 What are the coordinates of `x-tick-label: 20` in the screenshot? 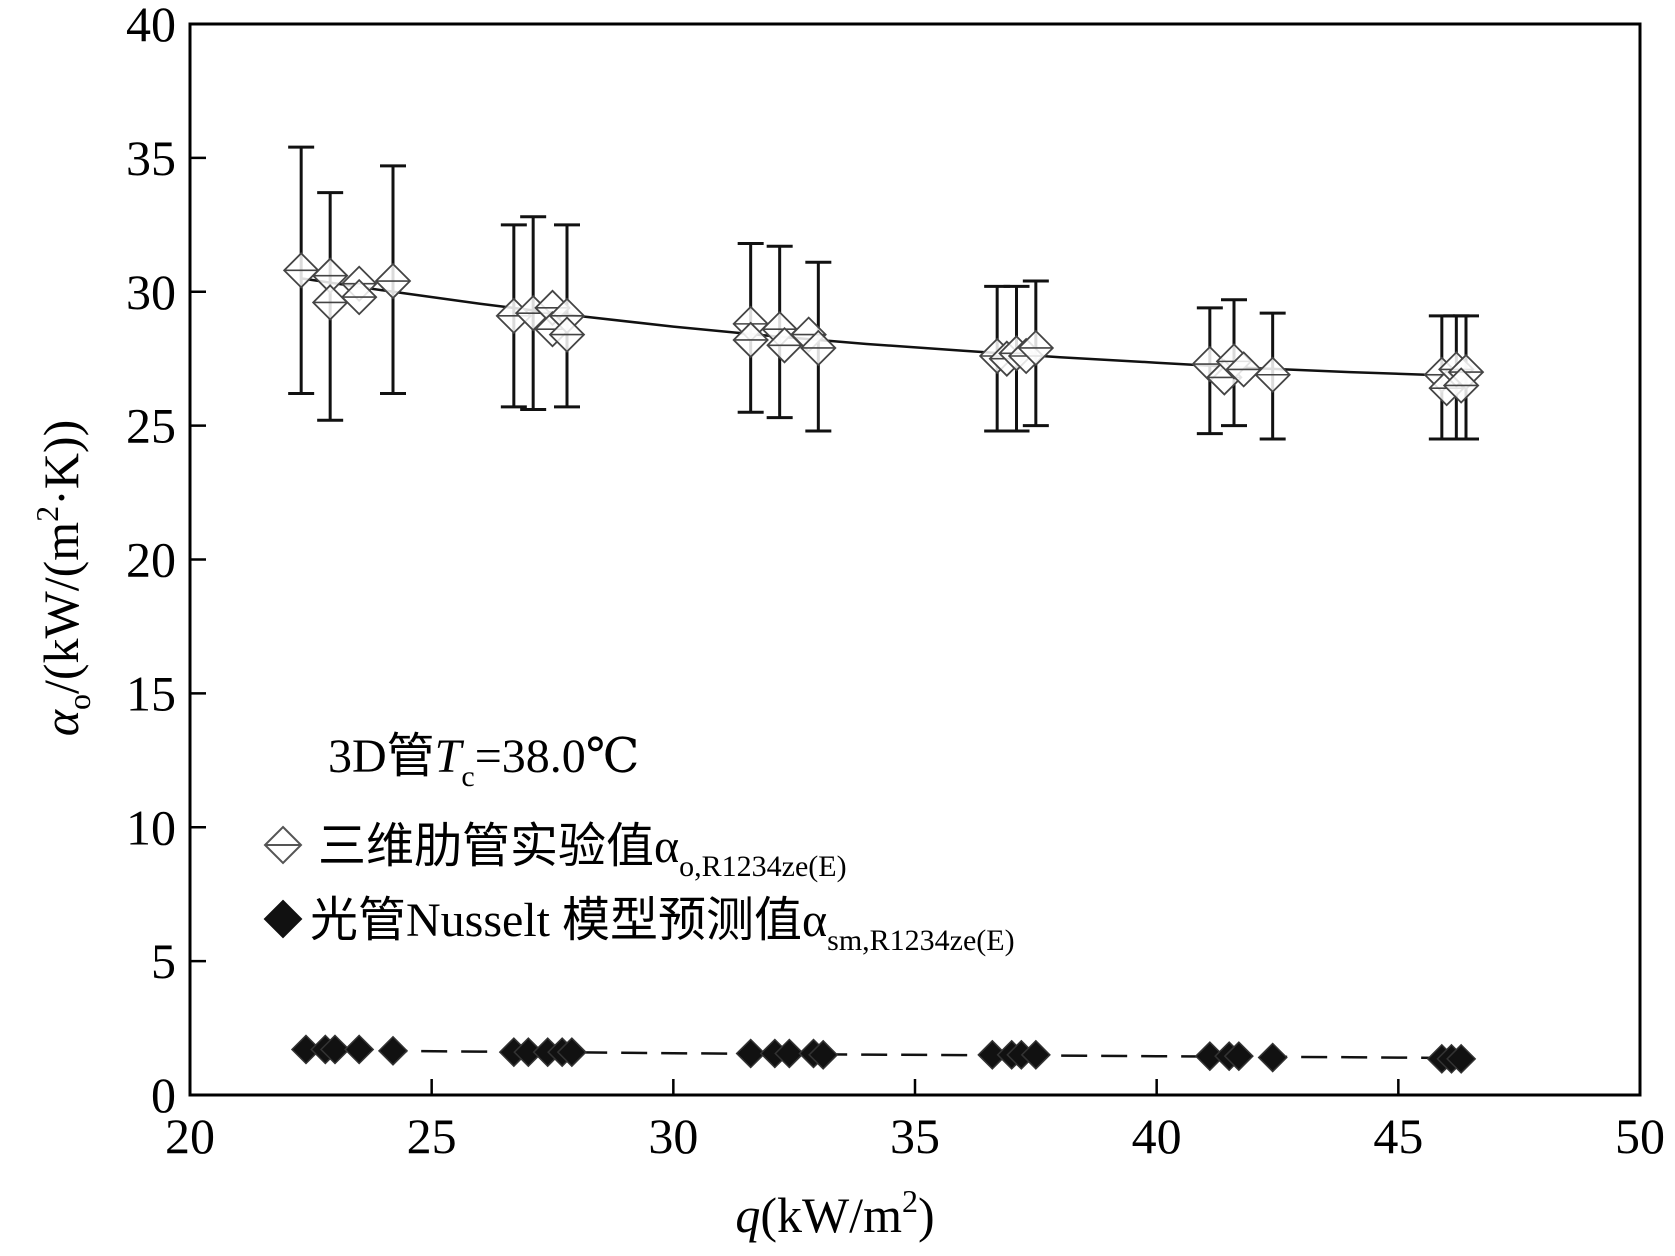 It's located at (190, 1136).